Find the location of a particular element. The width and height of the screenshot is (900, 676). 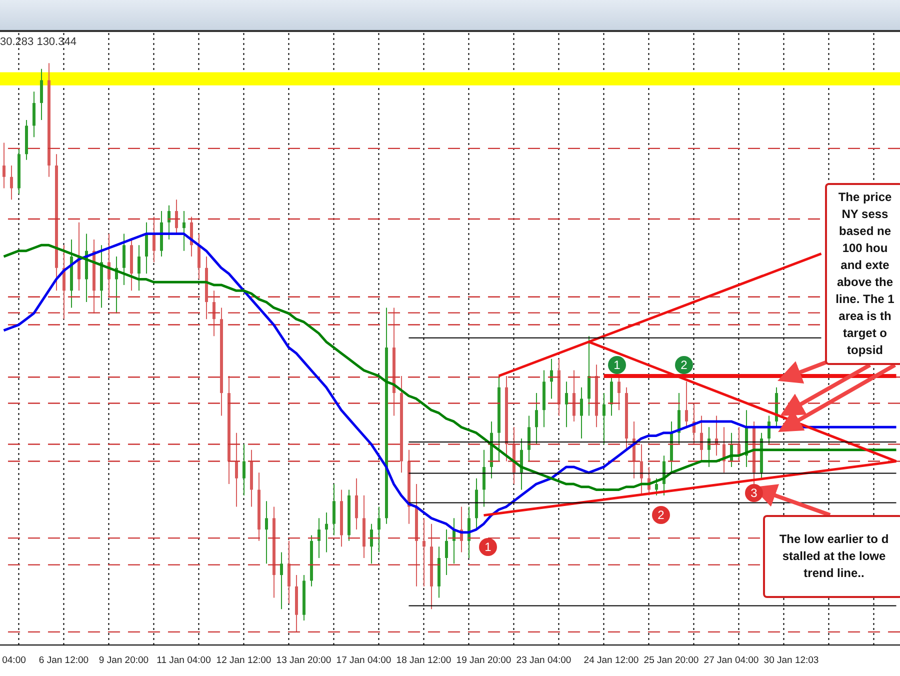

annotation: 3 is located at coordinates (754, 493).